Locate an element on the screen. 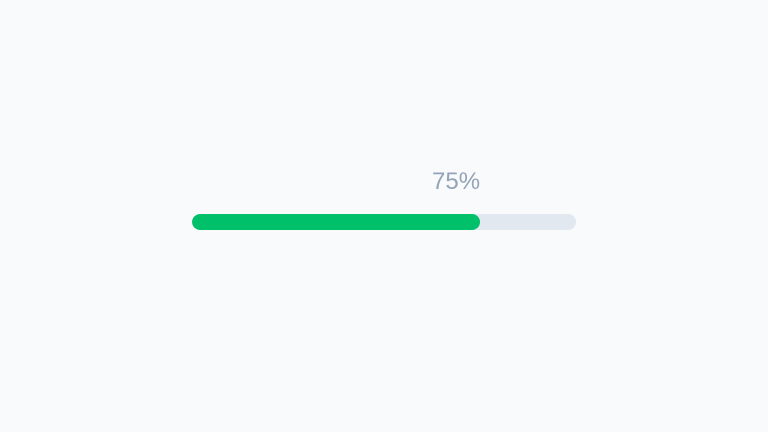 This screenshot has width=768, height=432. progress-bar-fill is located at coordinates (336, 222).